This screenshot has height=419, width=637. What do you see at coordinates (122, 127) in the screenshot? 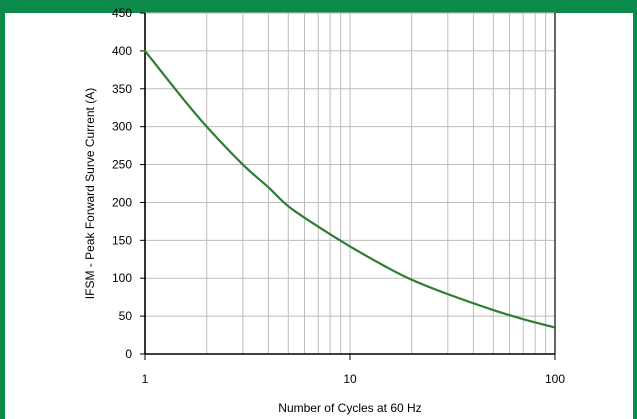
I see `y-tick-label: 300` at bounding box center [122, 127].